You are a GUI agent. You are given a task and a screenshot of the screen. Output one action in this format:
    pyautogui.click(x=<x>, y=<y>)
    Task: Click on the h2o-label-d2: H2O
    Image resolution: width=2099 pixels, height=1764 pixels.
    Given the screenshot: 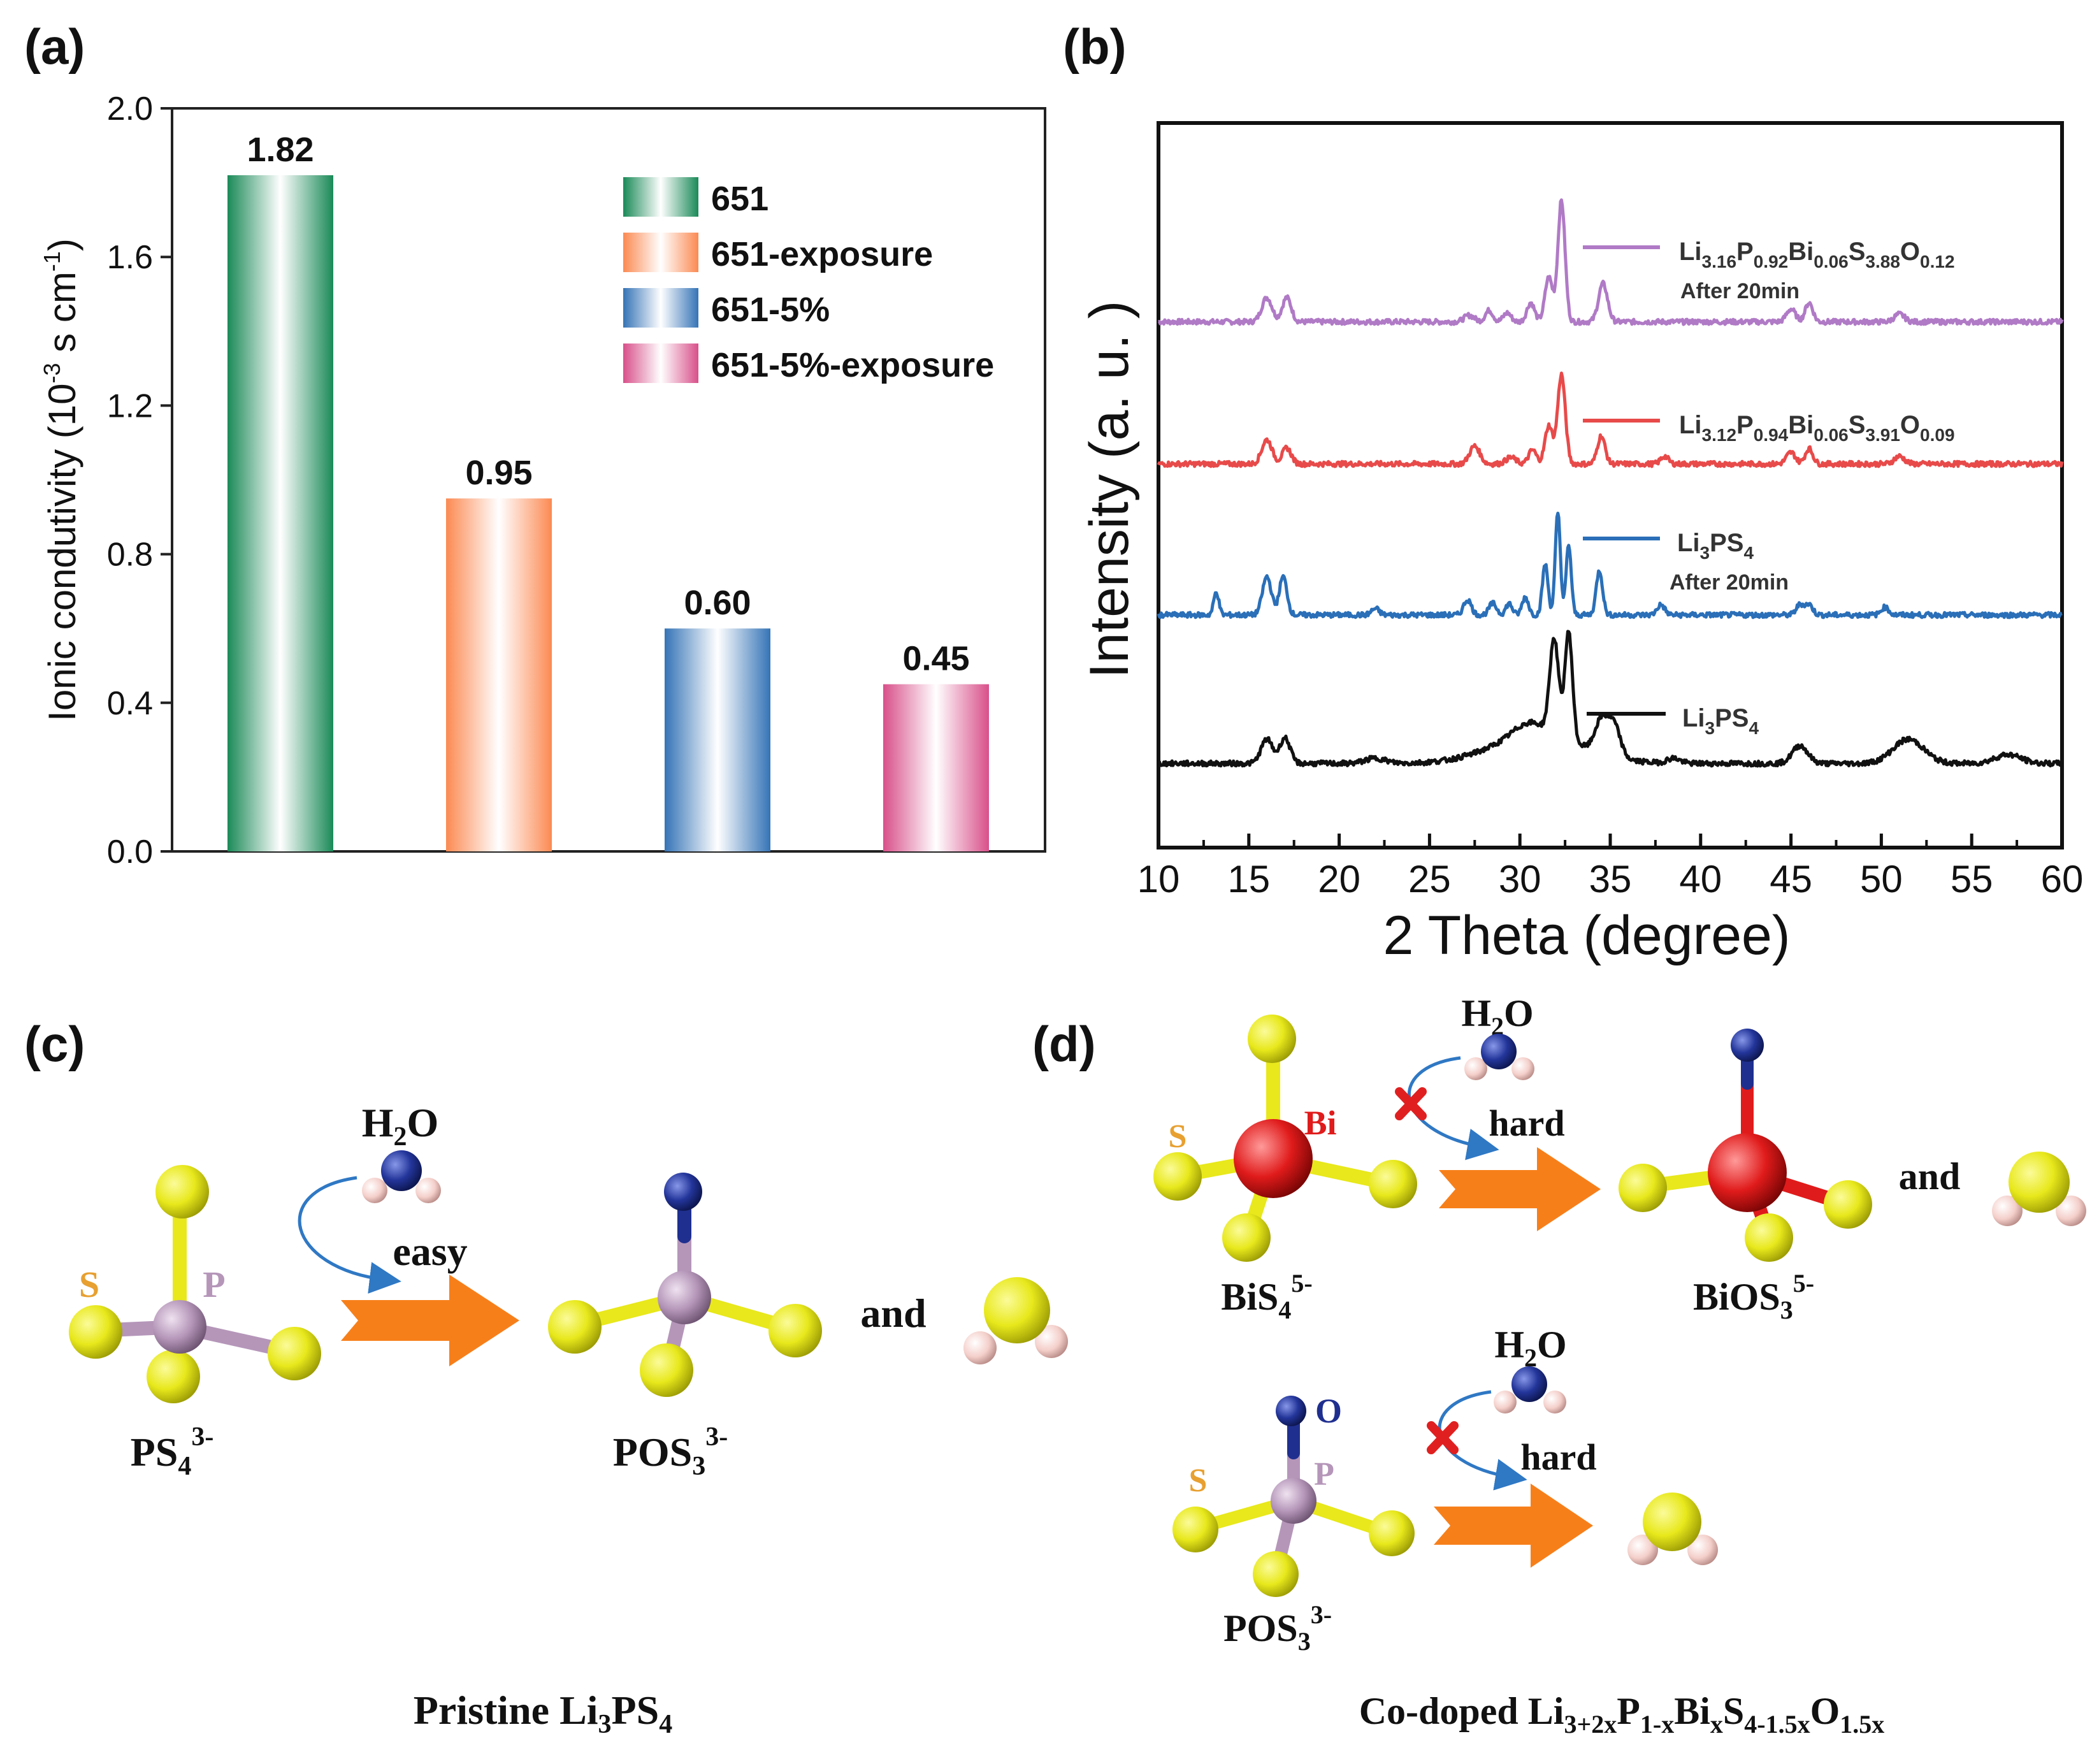 What is the action you would take?
    pyautogui.click(x=1530, y=1348)
    